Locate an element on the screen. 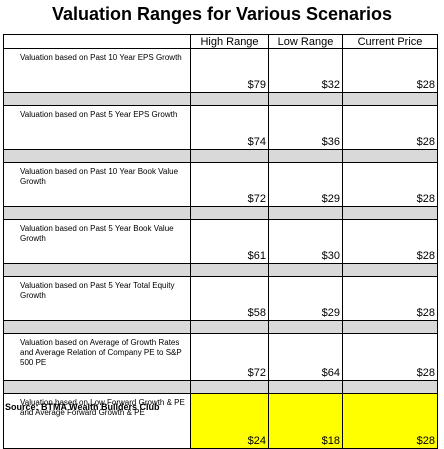  low-value: $18 is located at coordinates (305, 421).